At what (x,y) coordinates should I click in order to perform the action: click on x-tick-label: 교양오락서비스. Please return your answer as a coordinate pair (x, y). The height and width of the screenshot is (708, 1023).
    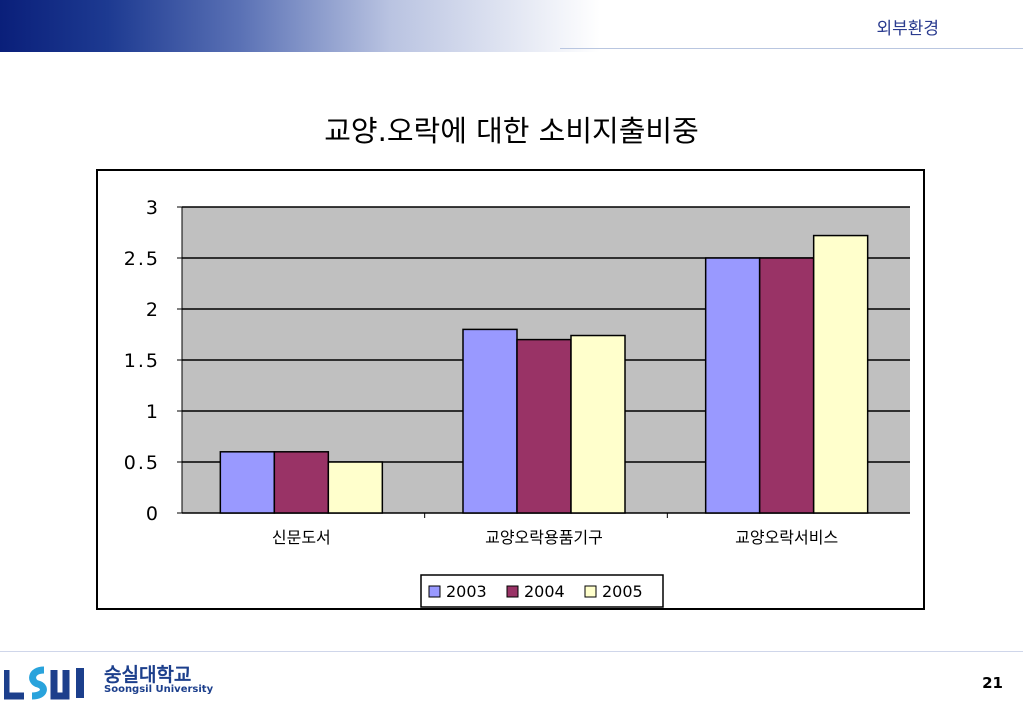
    Looking at the image, I should click on (786, 537).